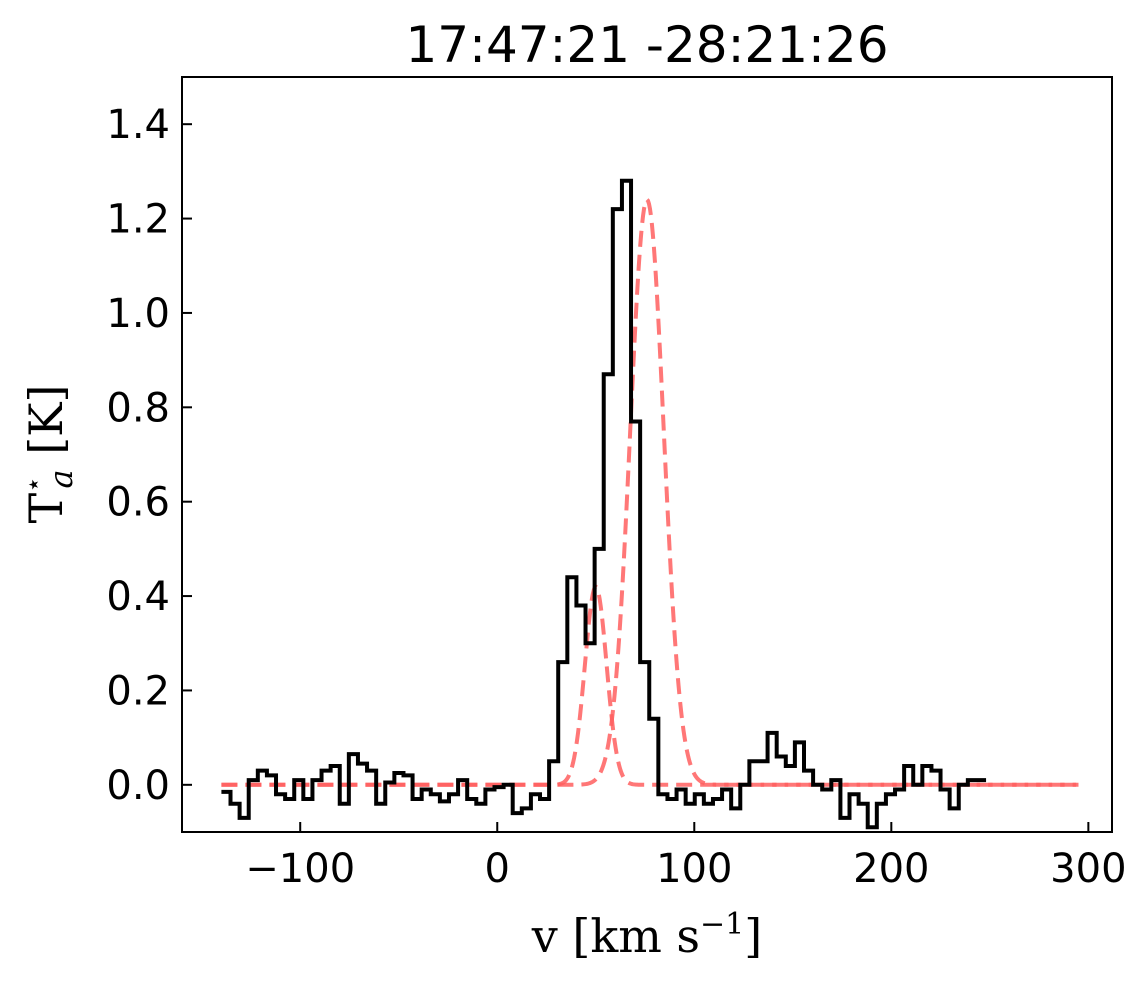  I want to click on y-axis-label: T⋆a [K], so click(49, 454).